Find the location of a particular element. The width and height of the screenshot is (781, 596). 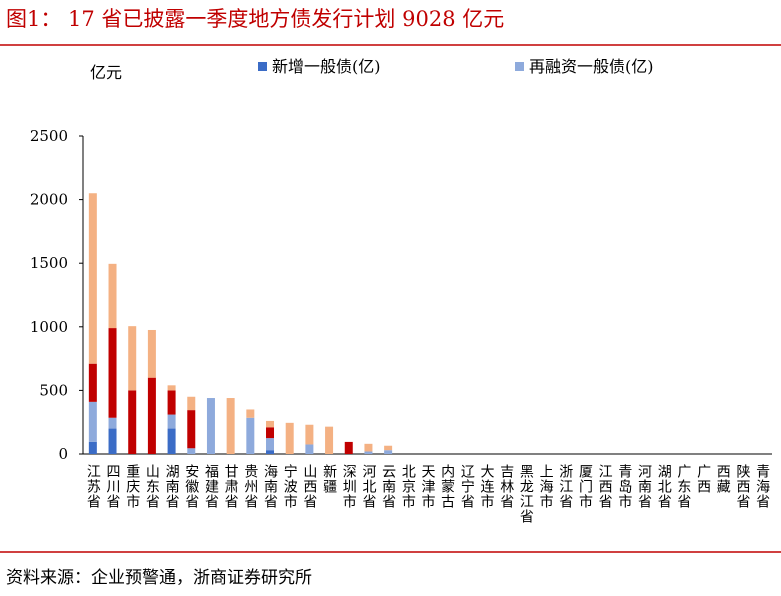

x-tick-label: 河北省 is located at coordinates (368, 486).